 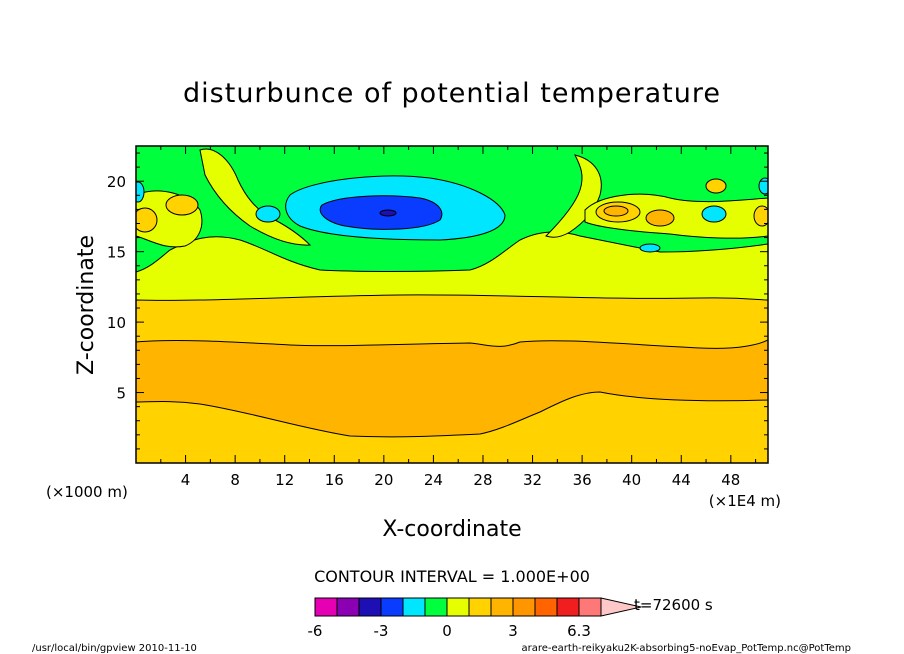 What do you see at coordinates (388, 213) in the screenshot?
I see `blue-core-center` at bounding box center [388, 213].